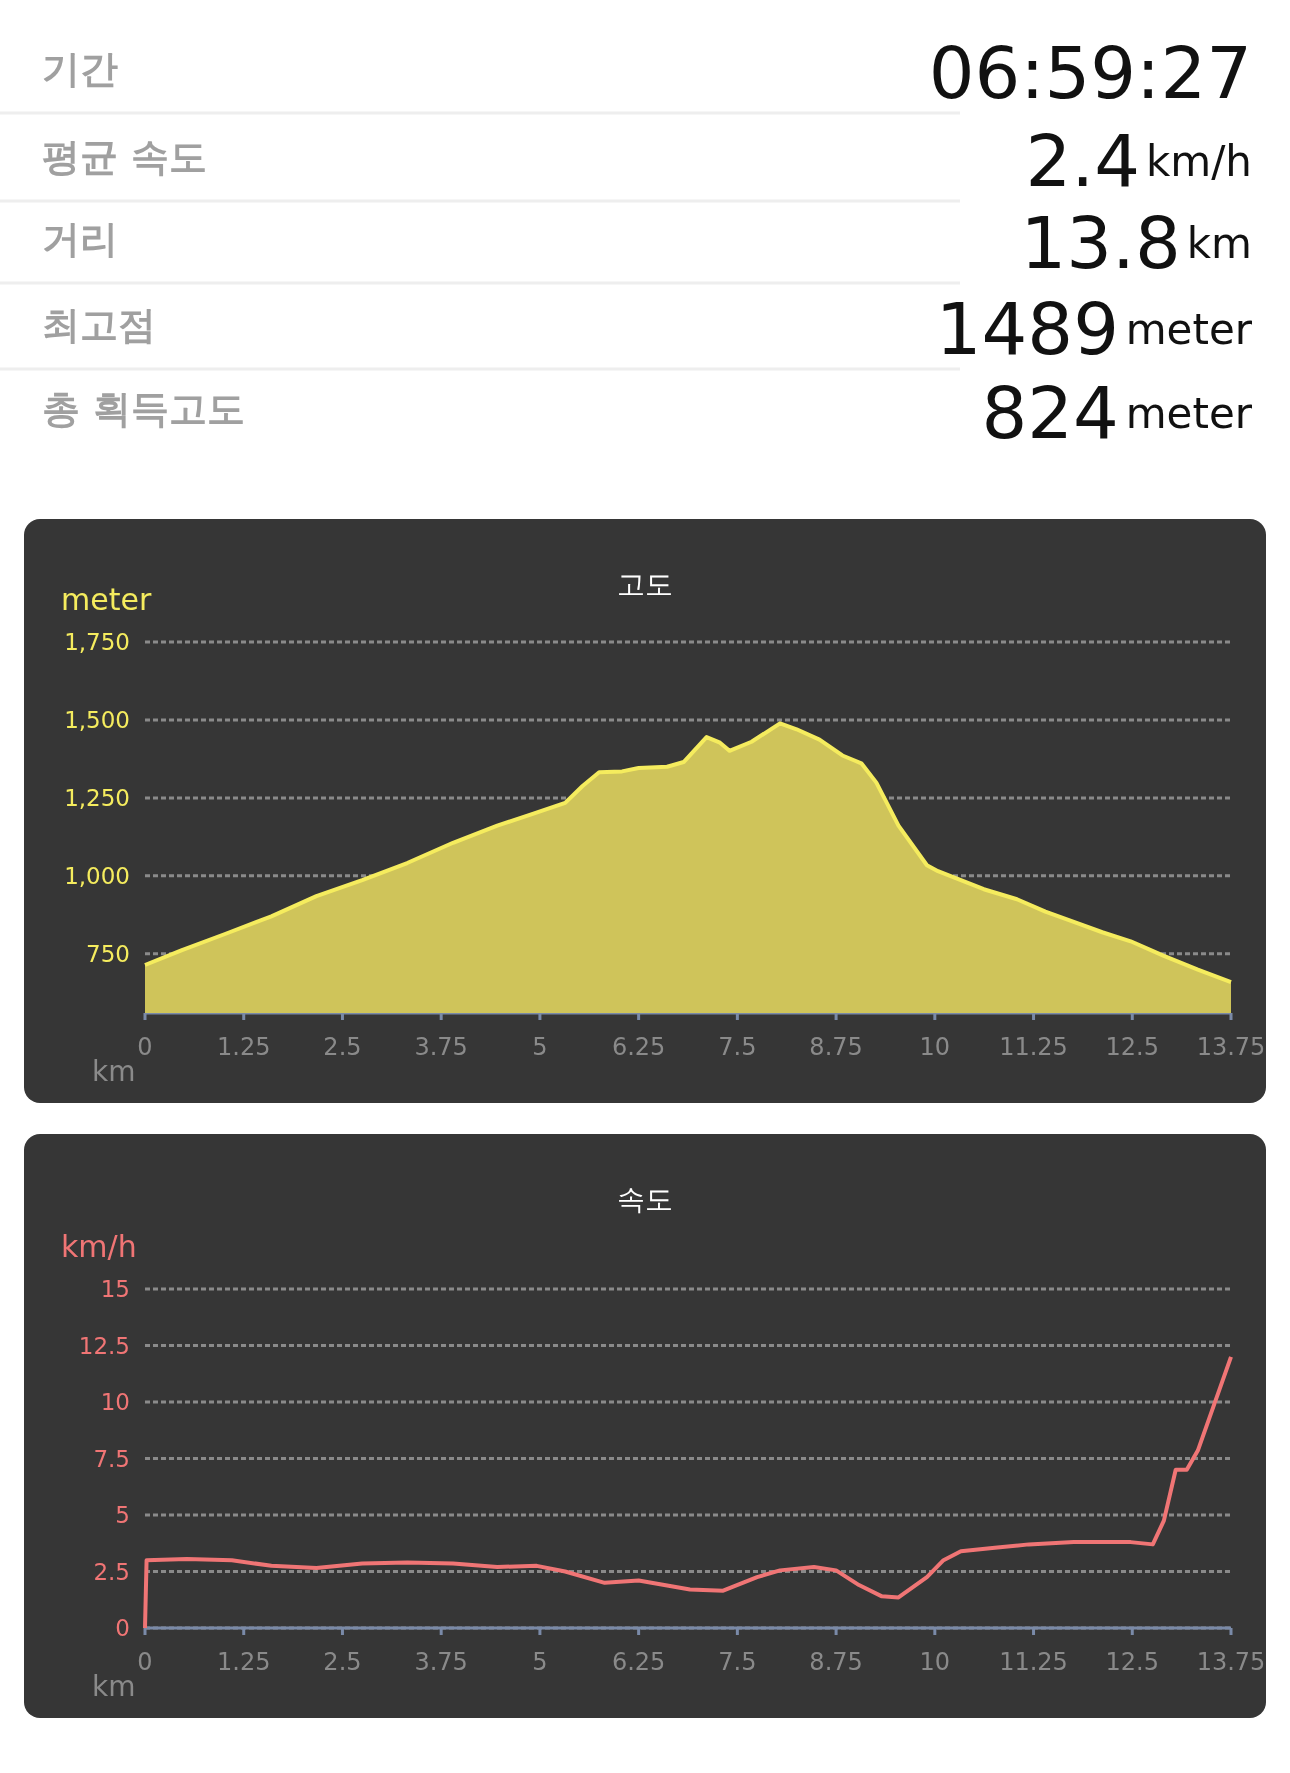 The width and height of the screenshot is (1290, 1773). What do you see at coordinates (115, 1289) in the screenshot?
I see `y-tick-label: 15` at bounding box center [115, 1289].